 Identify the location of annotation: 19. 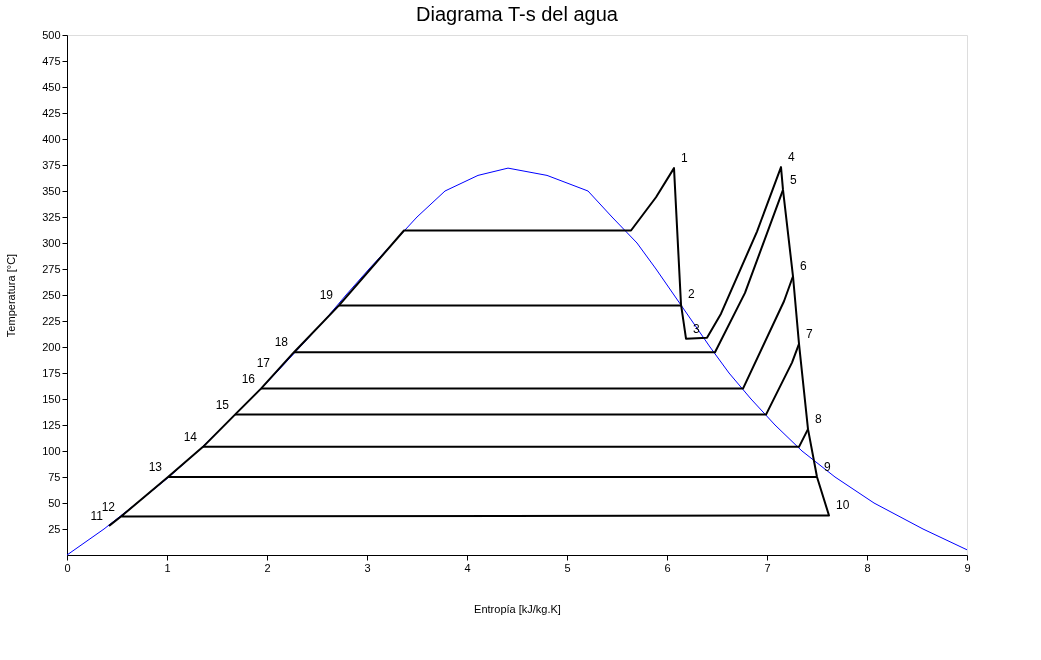
(326, 295).